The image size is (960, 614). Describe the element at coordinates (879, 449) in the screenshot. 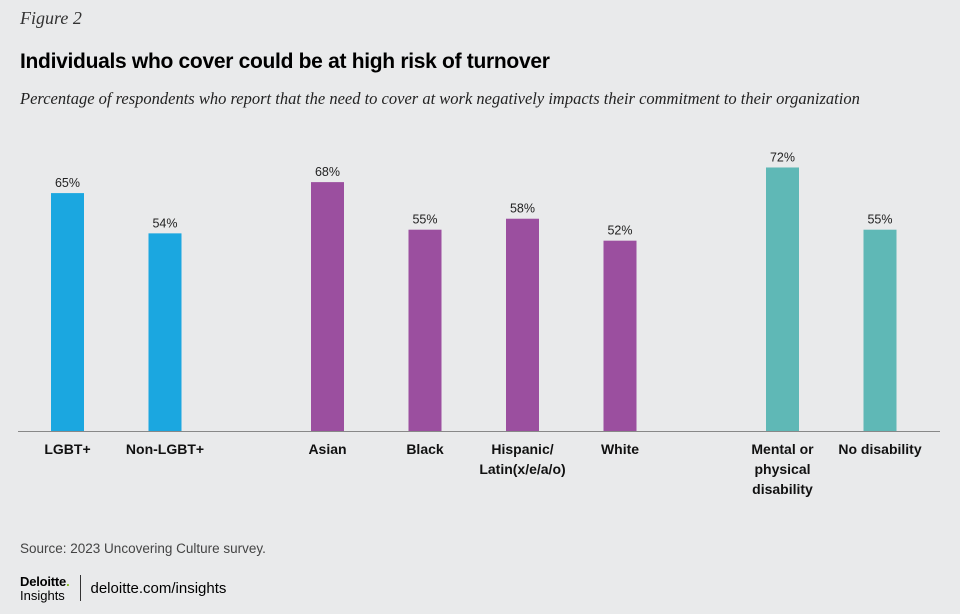

I see `category-label: No disability` at that location.